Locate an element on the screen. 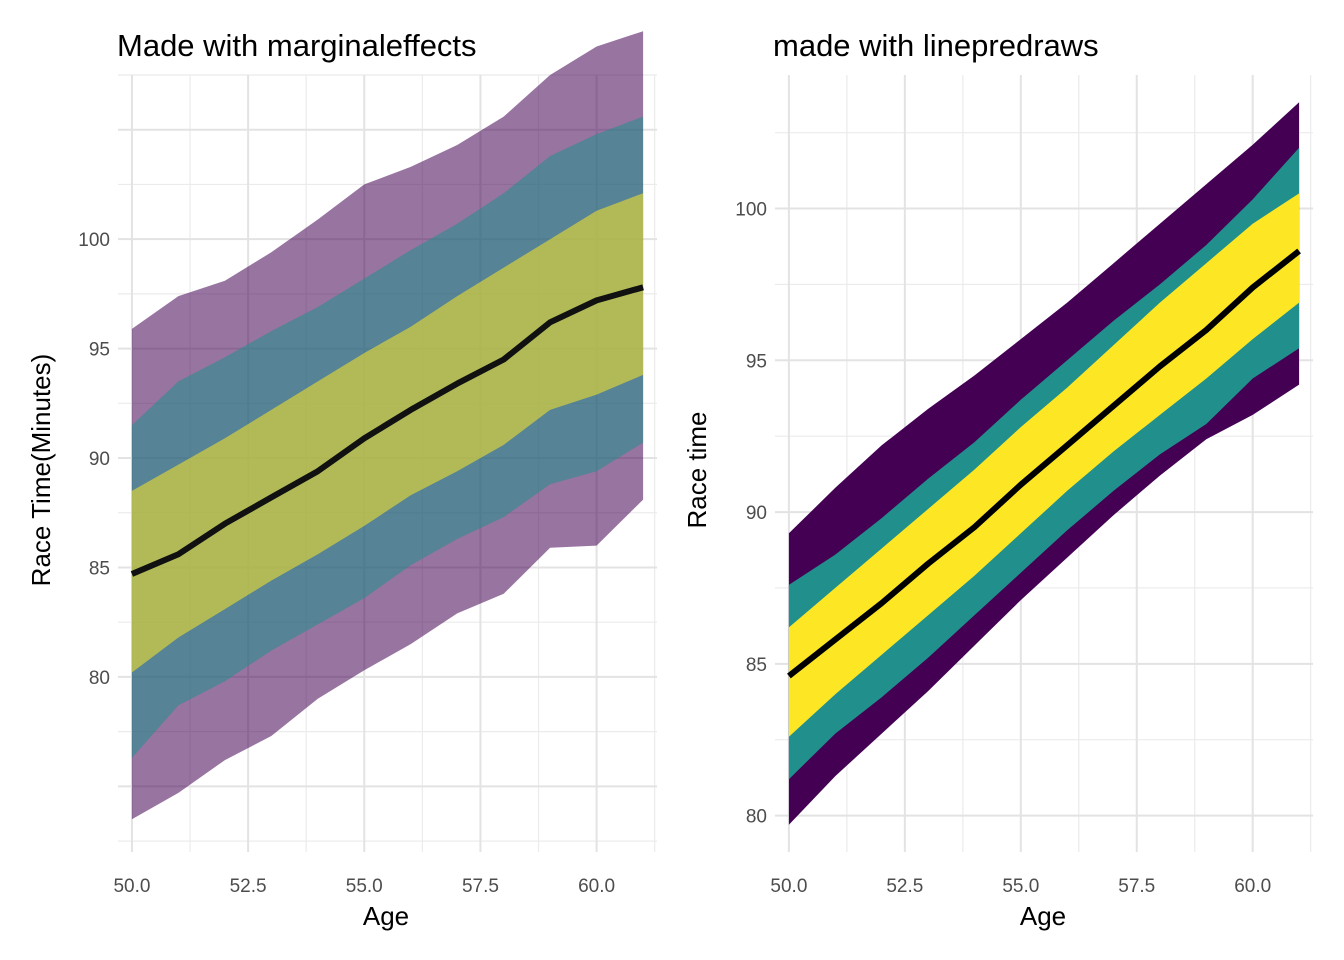 This screenshot has width=1344, height=960. x-tick-labels-1: 50.0 52.5 55.0 57.5 60.0 is located at coordinates (364, 886).